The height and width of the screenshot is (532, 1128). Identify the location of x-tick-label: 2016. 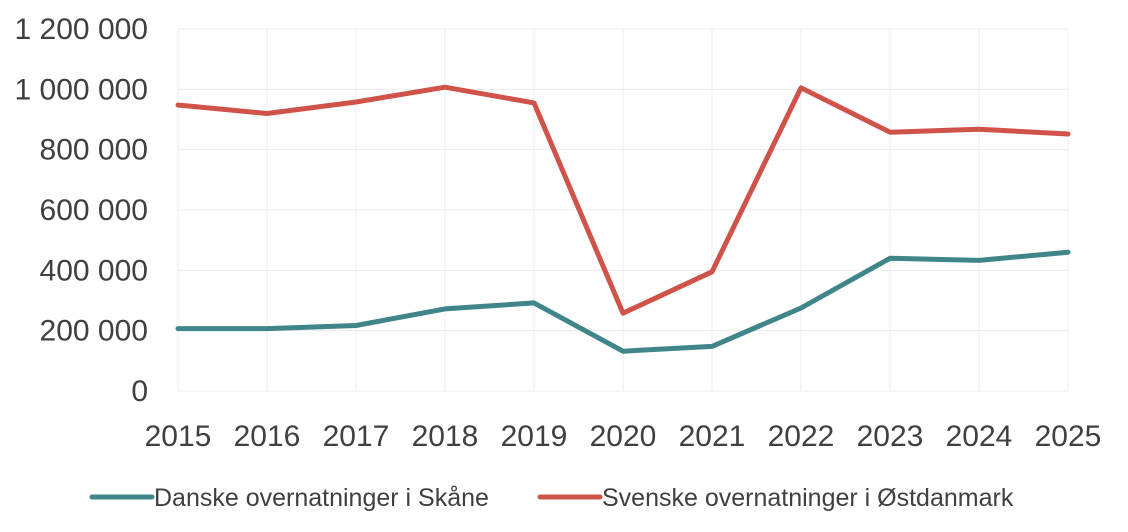
(267, 436).